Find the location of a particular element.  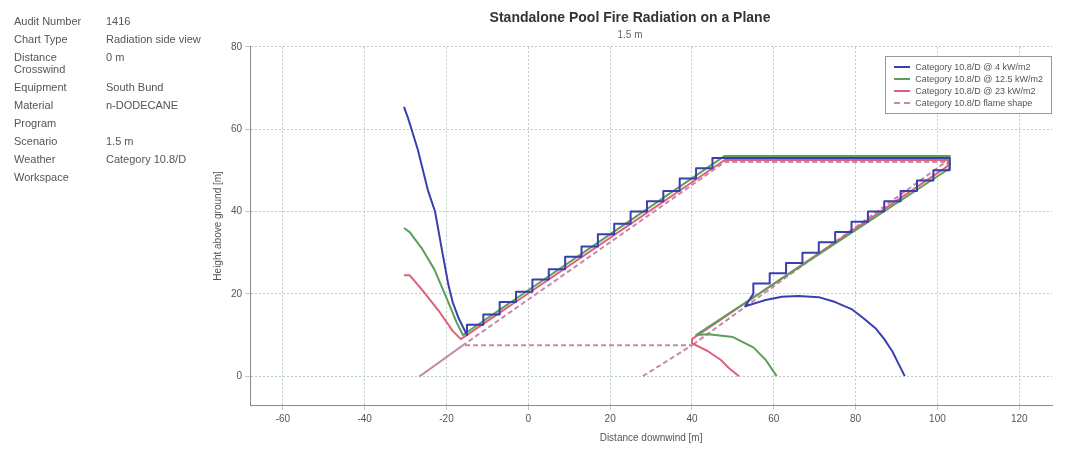

category-label: Weather is located at coordinates (35, 159).